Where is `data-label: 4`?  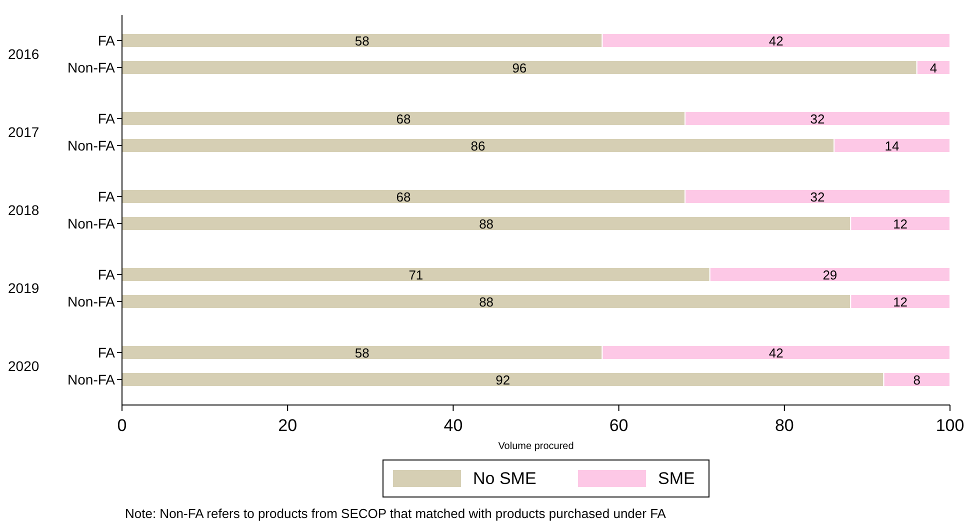 data-label: 4 is located at coordinates (934, 68).